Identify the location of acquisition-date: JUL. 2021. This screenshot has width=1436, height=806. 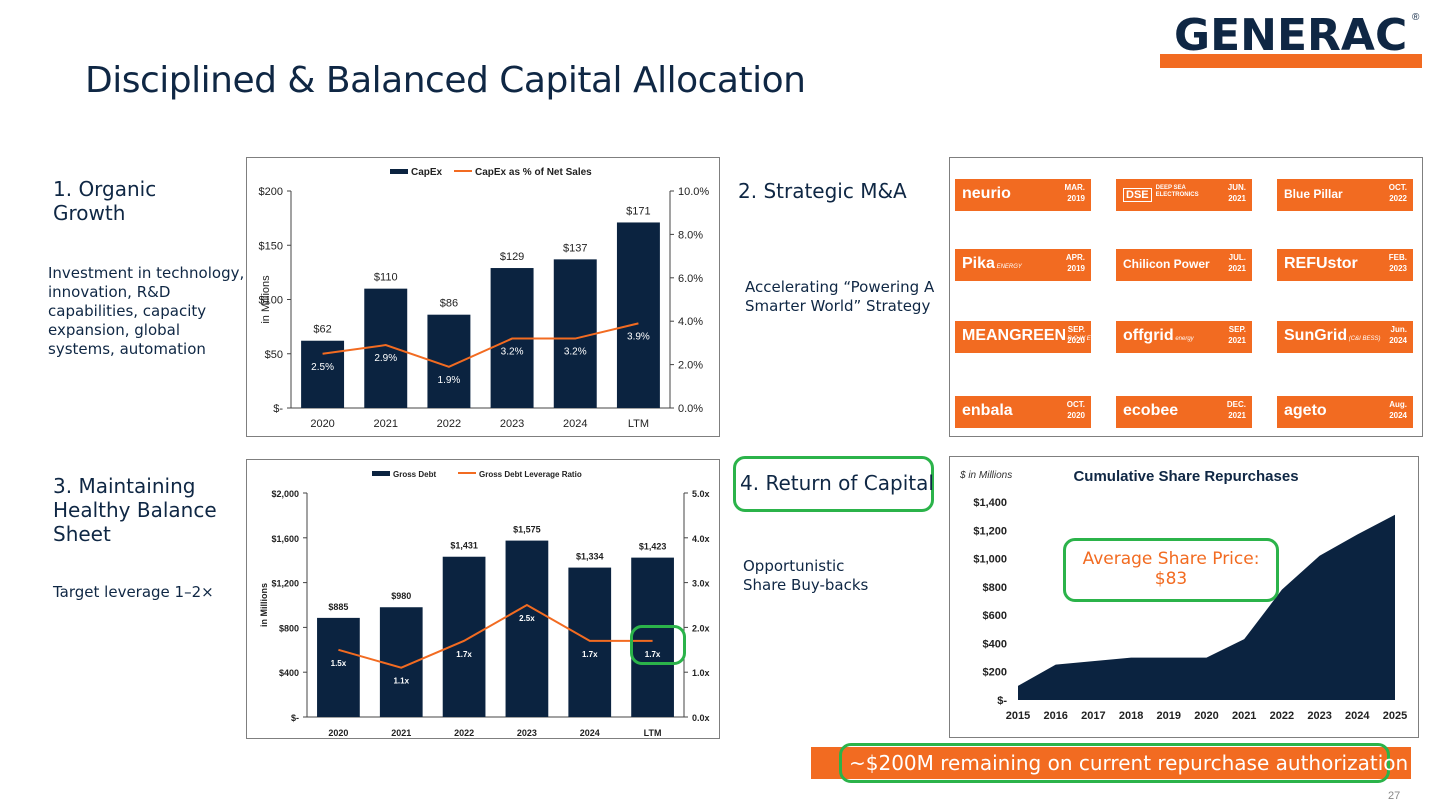
(1237, 263).